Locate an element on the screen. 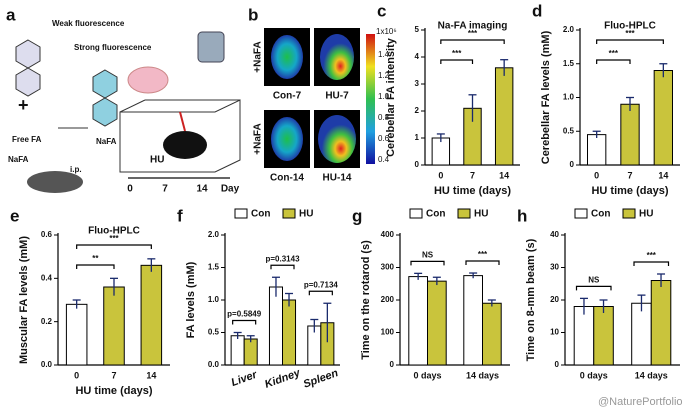 Image resolution: width=690 pixels, height=411 pixels. y-axis-label: Cerebellar FA levels (mM) is located at coordinates (546, 97).